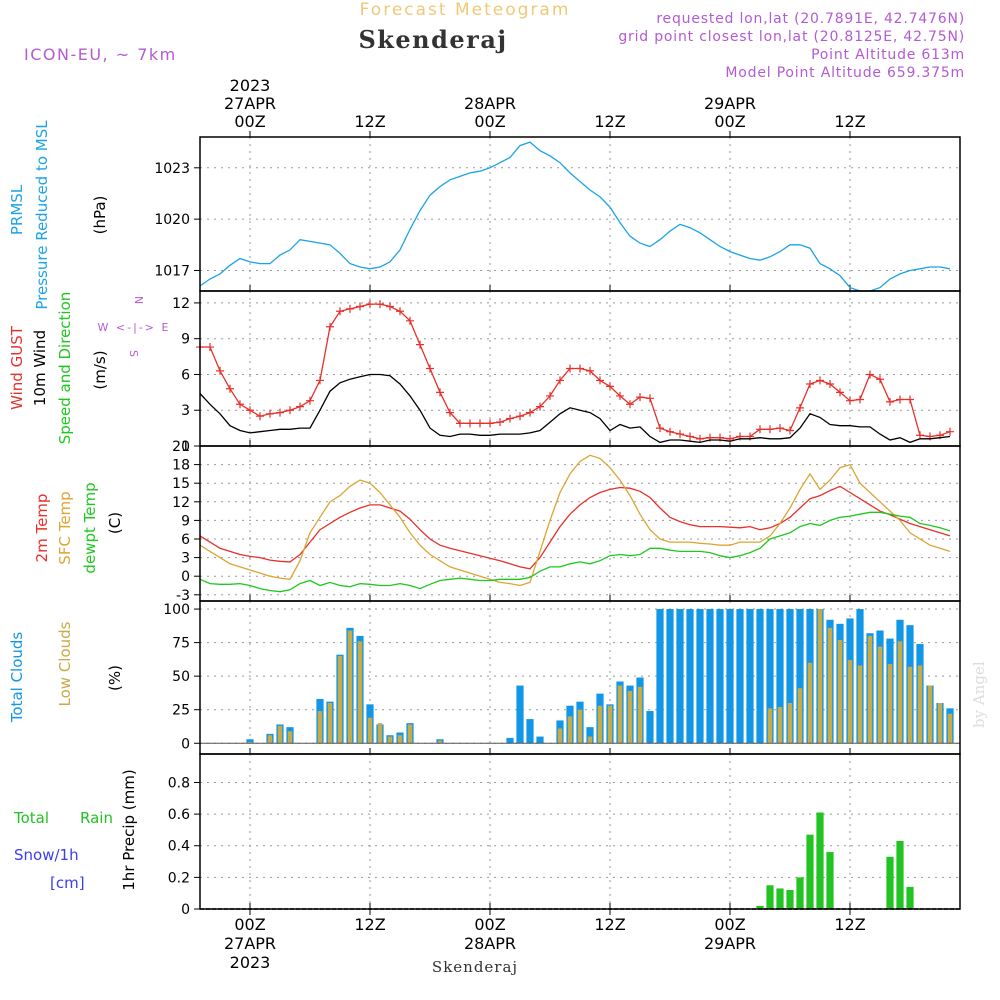 This screenshot has height=1000, width=1000. I want to click on cloud-label-total: Total Clouds, so click(17, 678).